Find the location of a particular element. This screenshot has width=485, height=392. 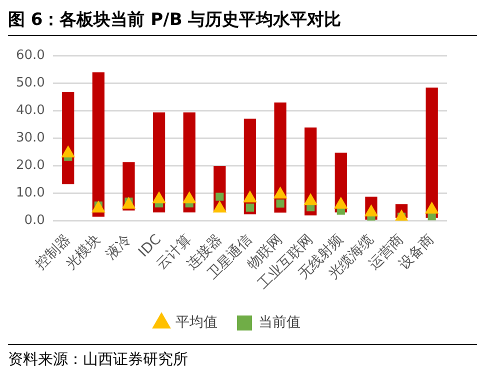

legend-label: 当前值 is located at coordinates (279, 322).